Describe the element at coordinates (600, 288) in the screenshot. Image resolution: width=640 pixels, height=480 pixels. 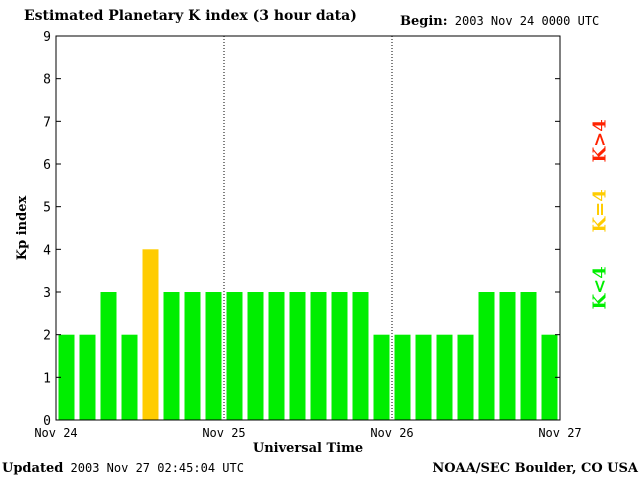
I see `legend-k-below-4: K<4` at that location.